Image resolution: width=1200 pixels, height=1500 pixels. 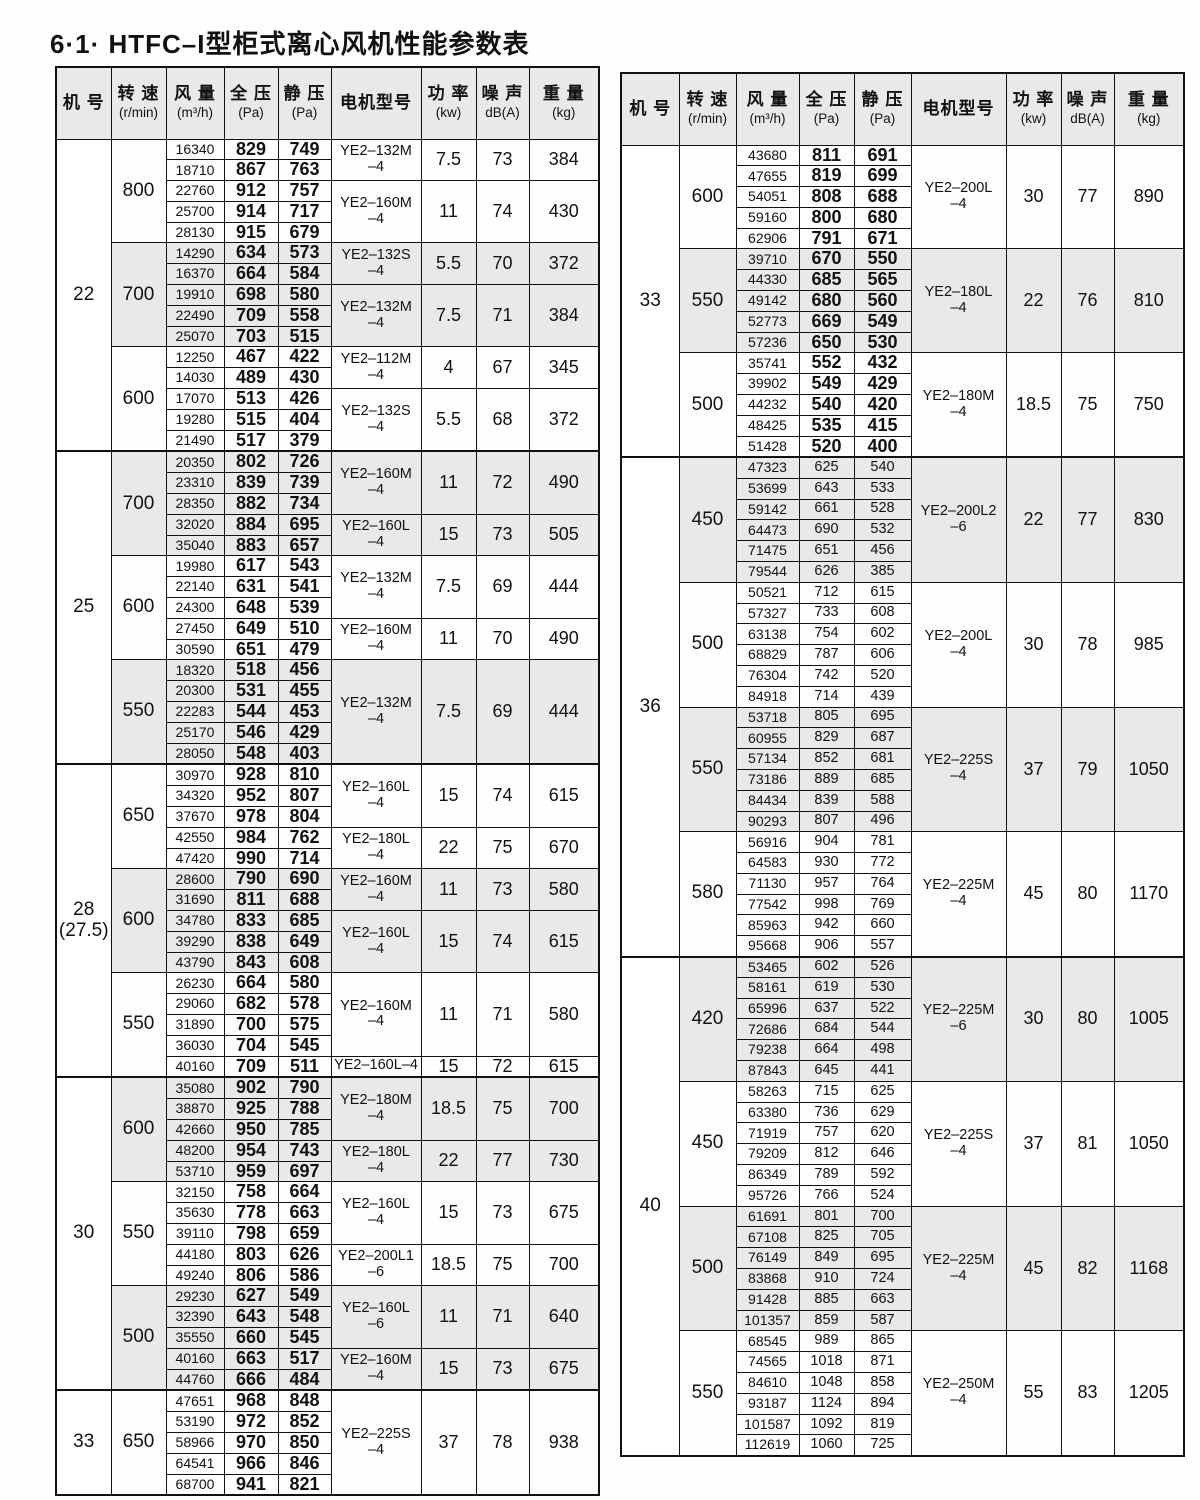 I want to click on table-row: 25 700 20350 802 726 YE2–160M –4 11 72 490, so click(x=327, y=607).